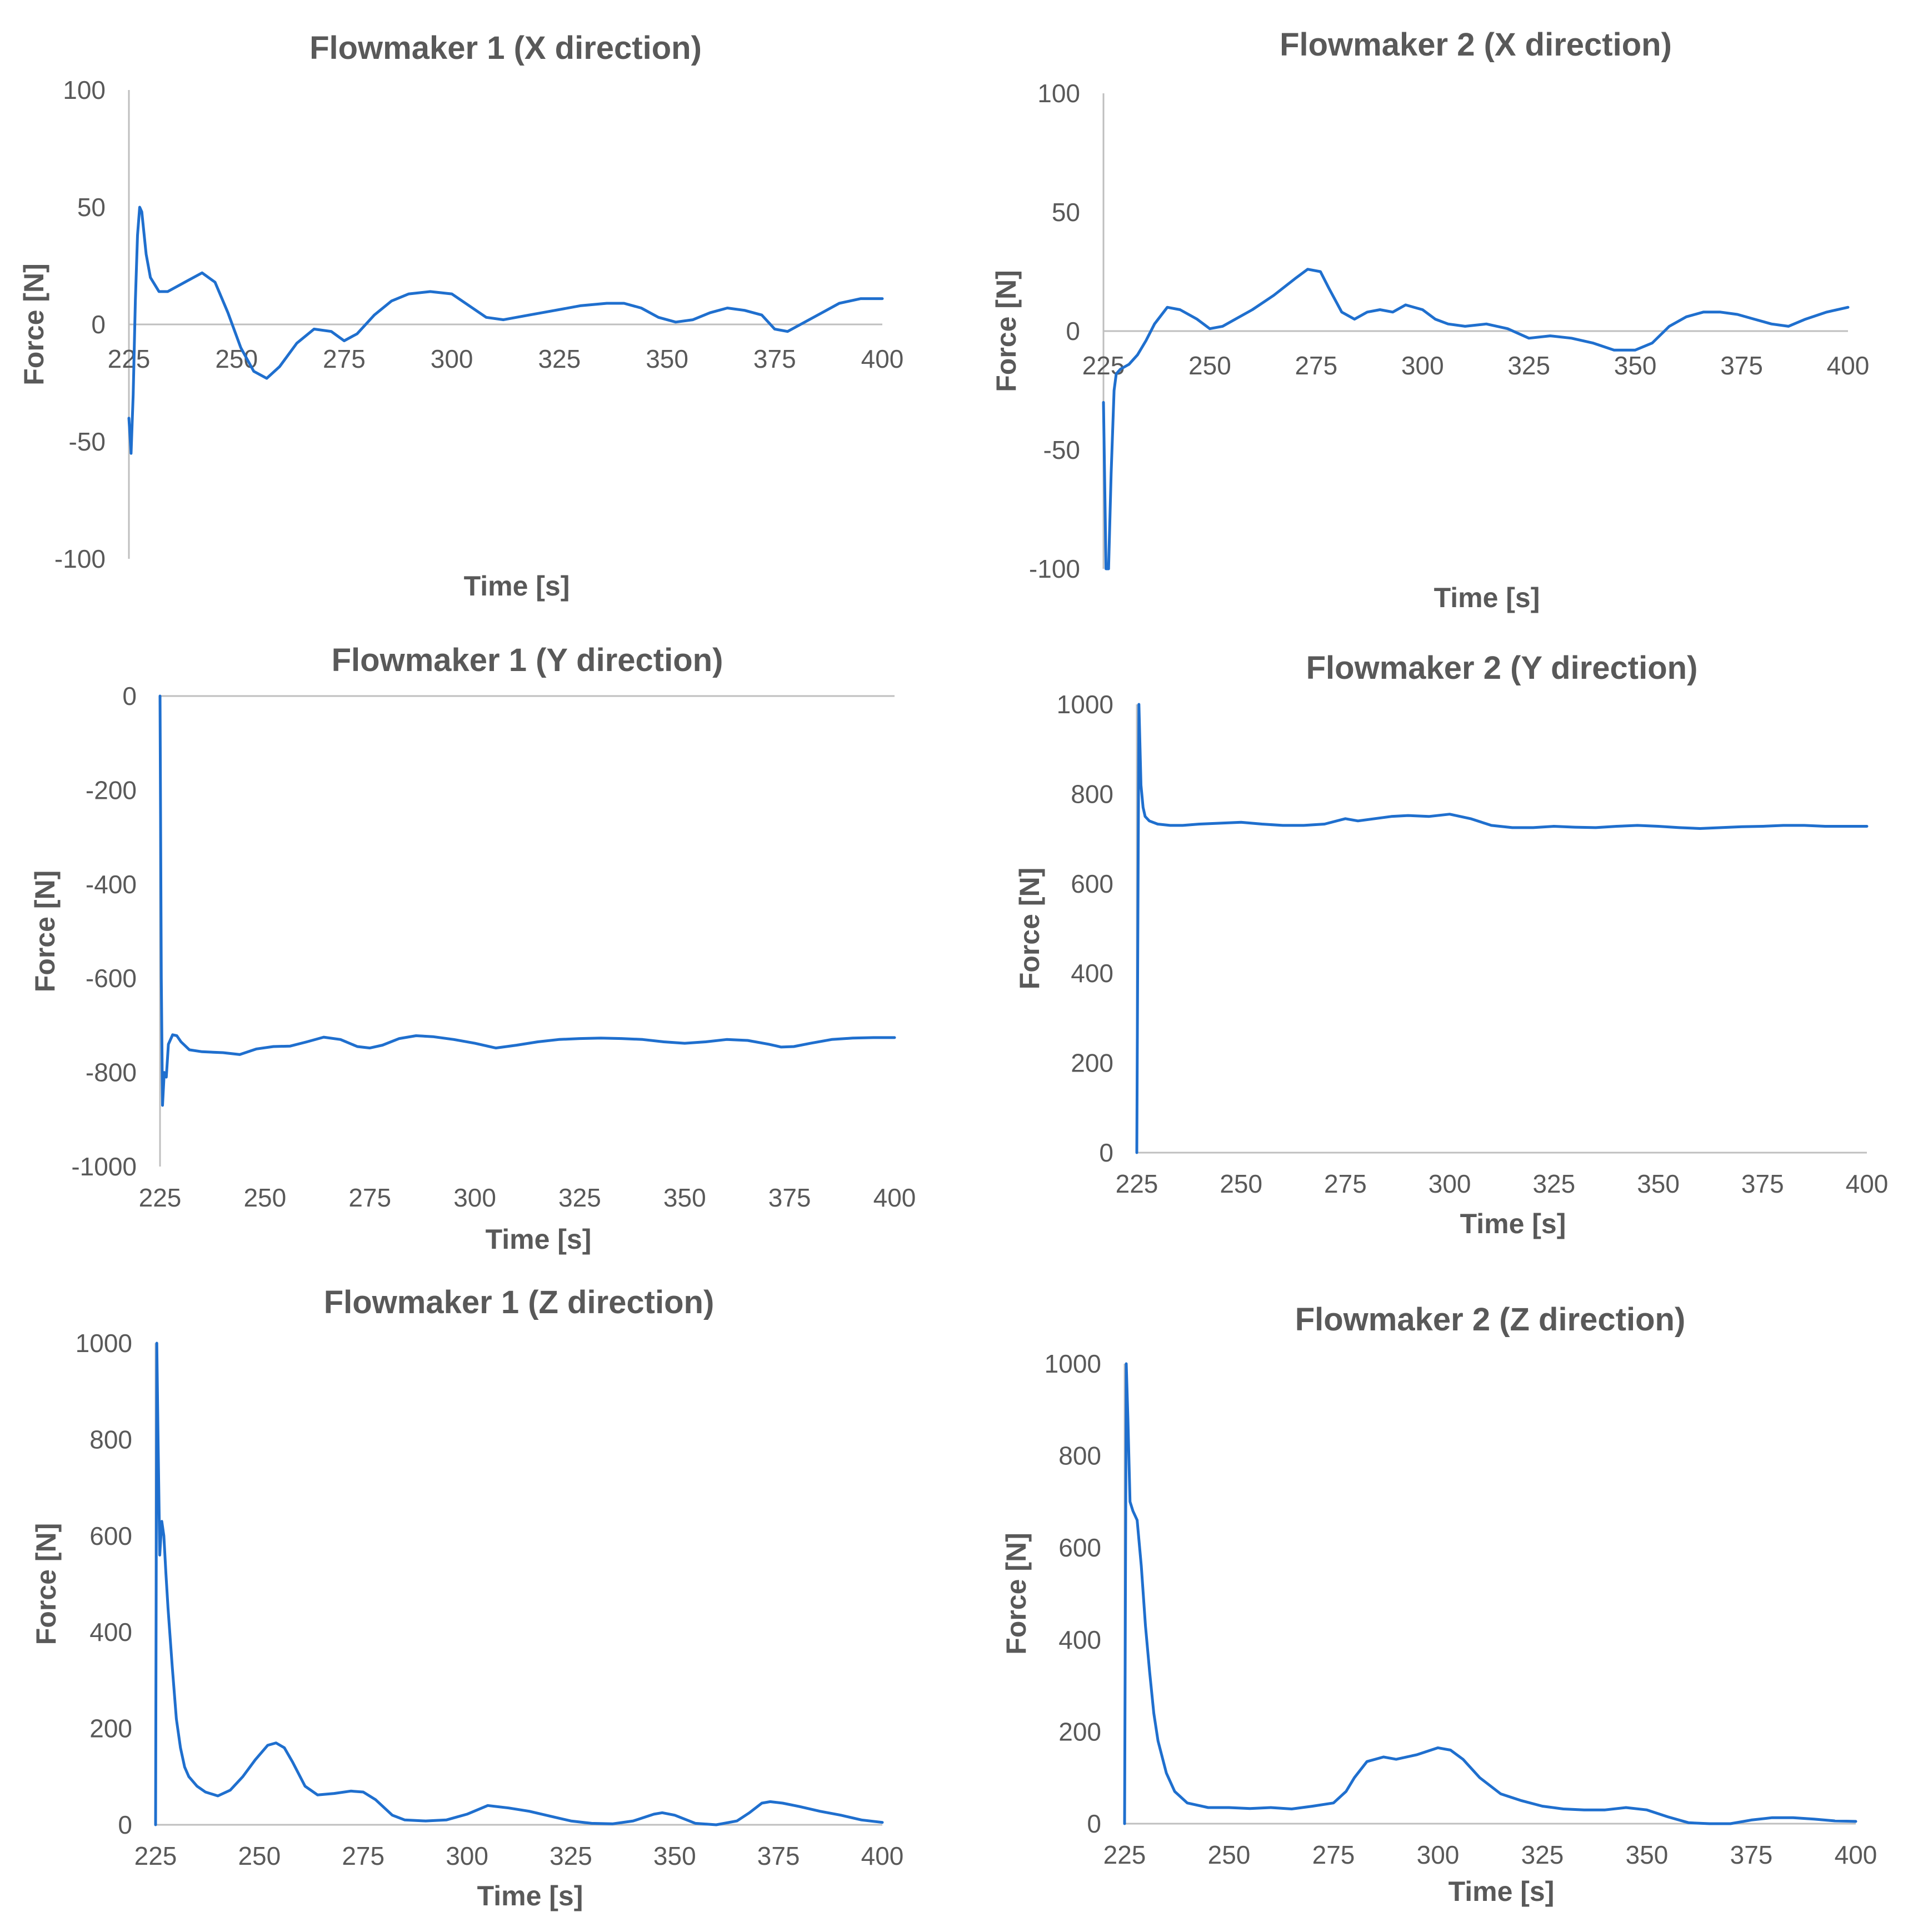  I want to click on y-tick-label: -400, so click(111, 884).